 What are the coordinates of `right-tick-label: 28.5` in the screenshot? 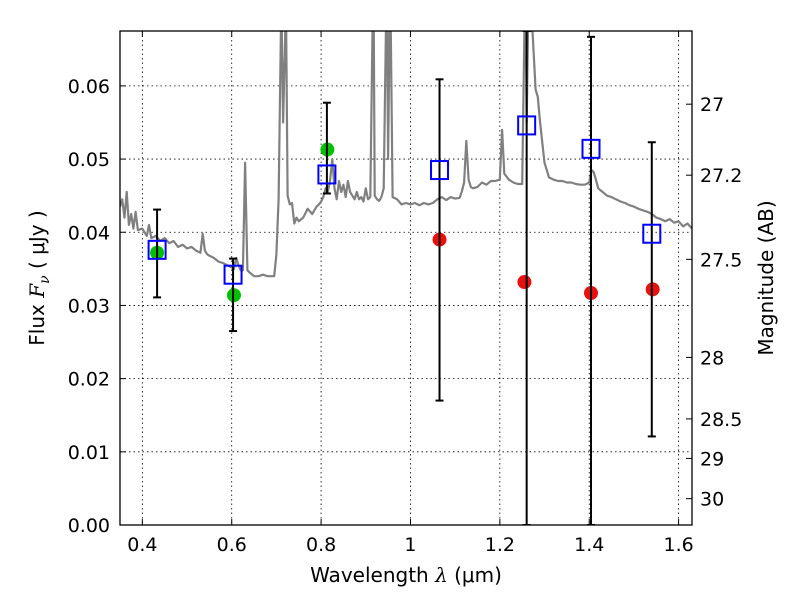 It's located at (721, 420).